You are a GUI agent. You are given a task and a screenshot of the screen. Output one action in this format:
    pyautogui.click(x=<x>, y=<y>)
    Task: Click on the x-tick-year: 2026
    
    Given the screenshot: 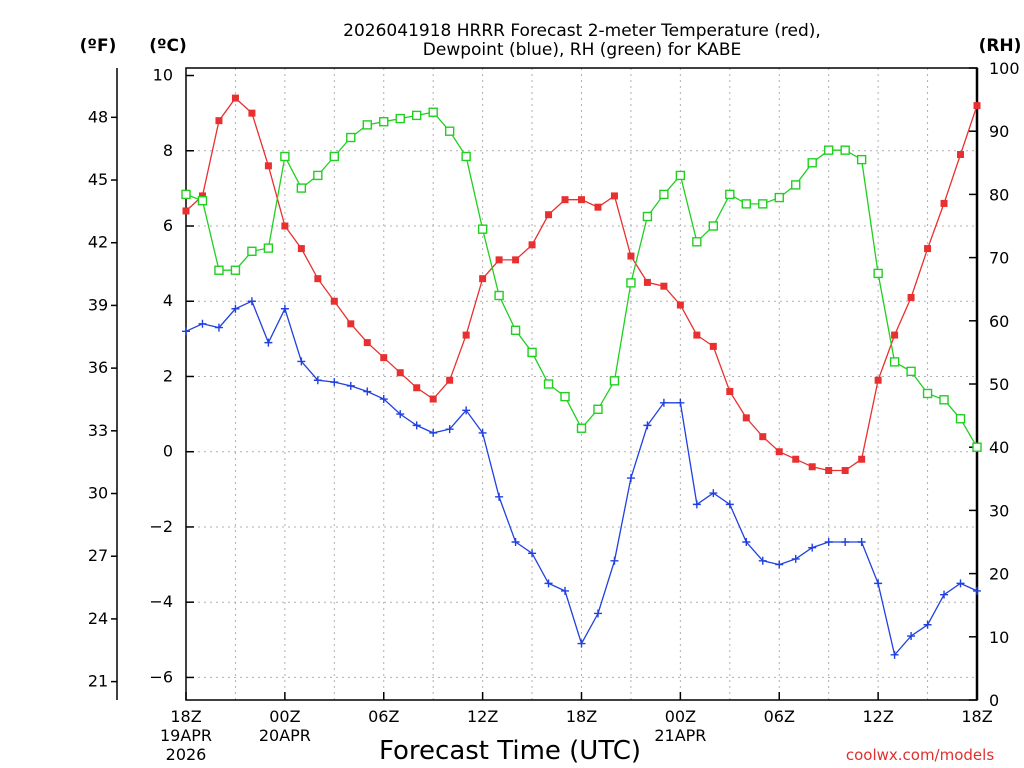 What is the action you would take?
    pyautogui.click(x=186, y=754)
    